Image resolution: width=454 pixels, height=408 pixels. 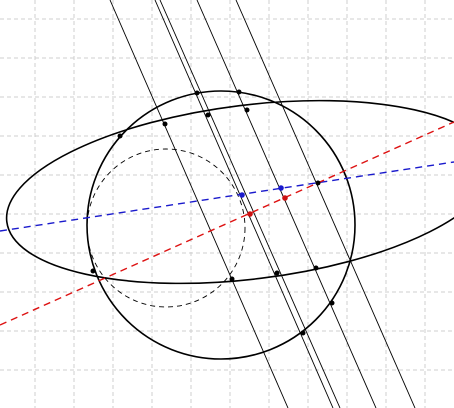 I want to click on dashed-circle, so click(x=166, y=228).